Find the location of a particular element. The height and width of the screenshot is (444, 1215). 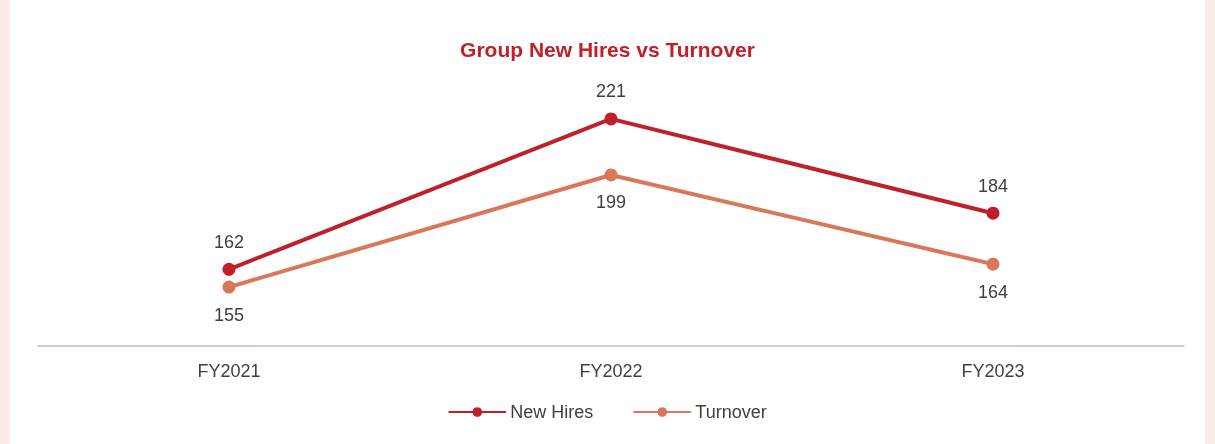

x-tick-label: FY2022 is located at coordinates (611, 371).